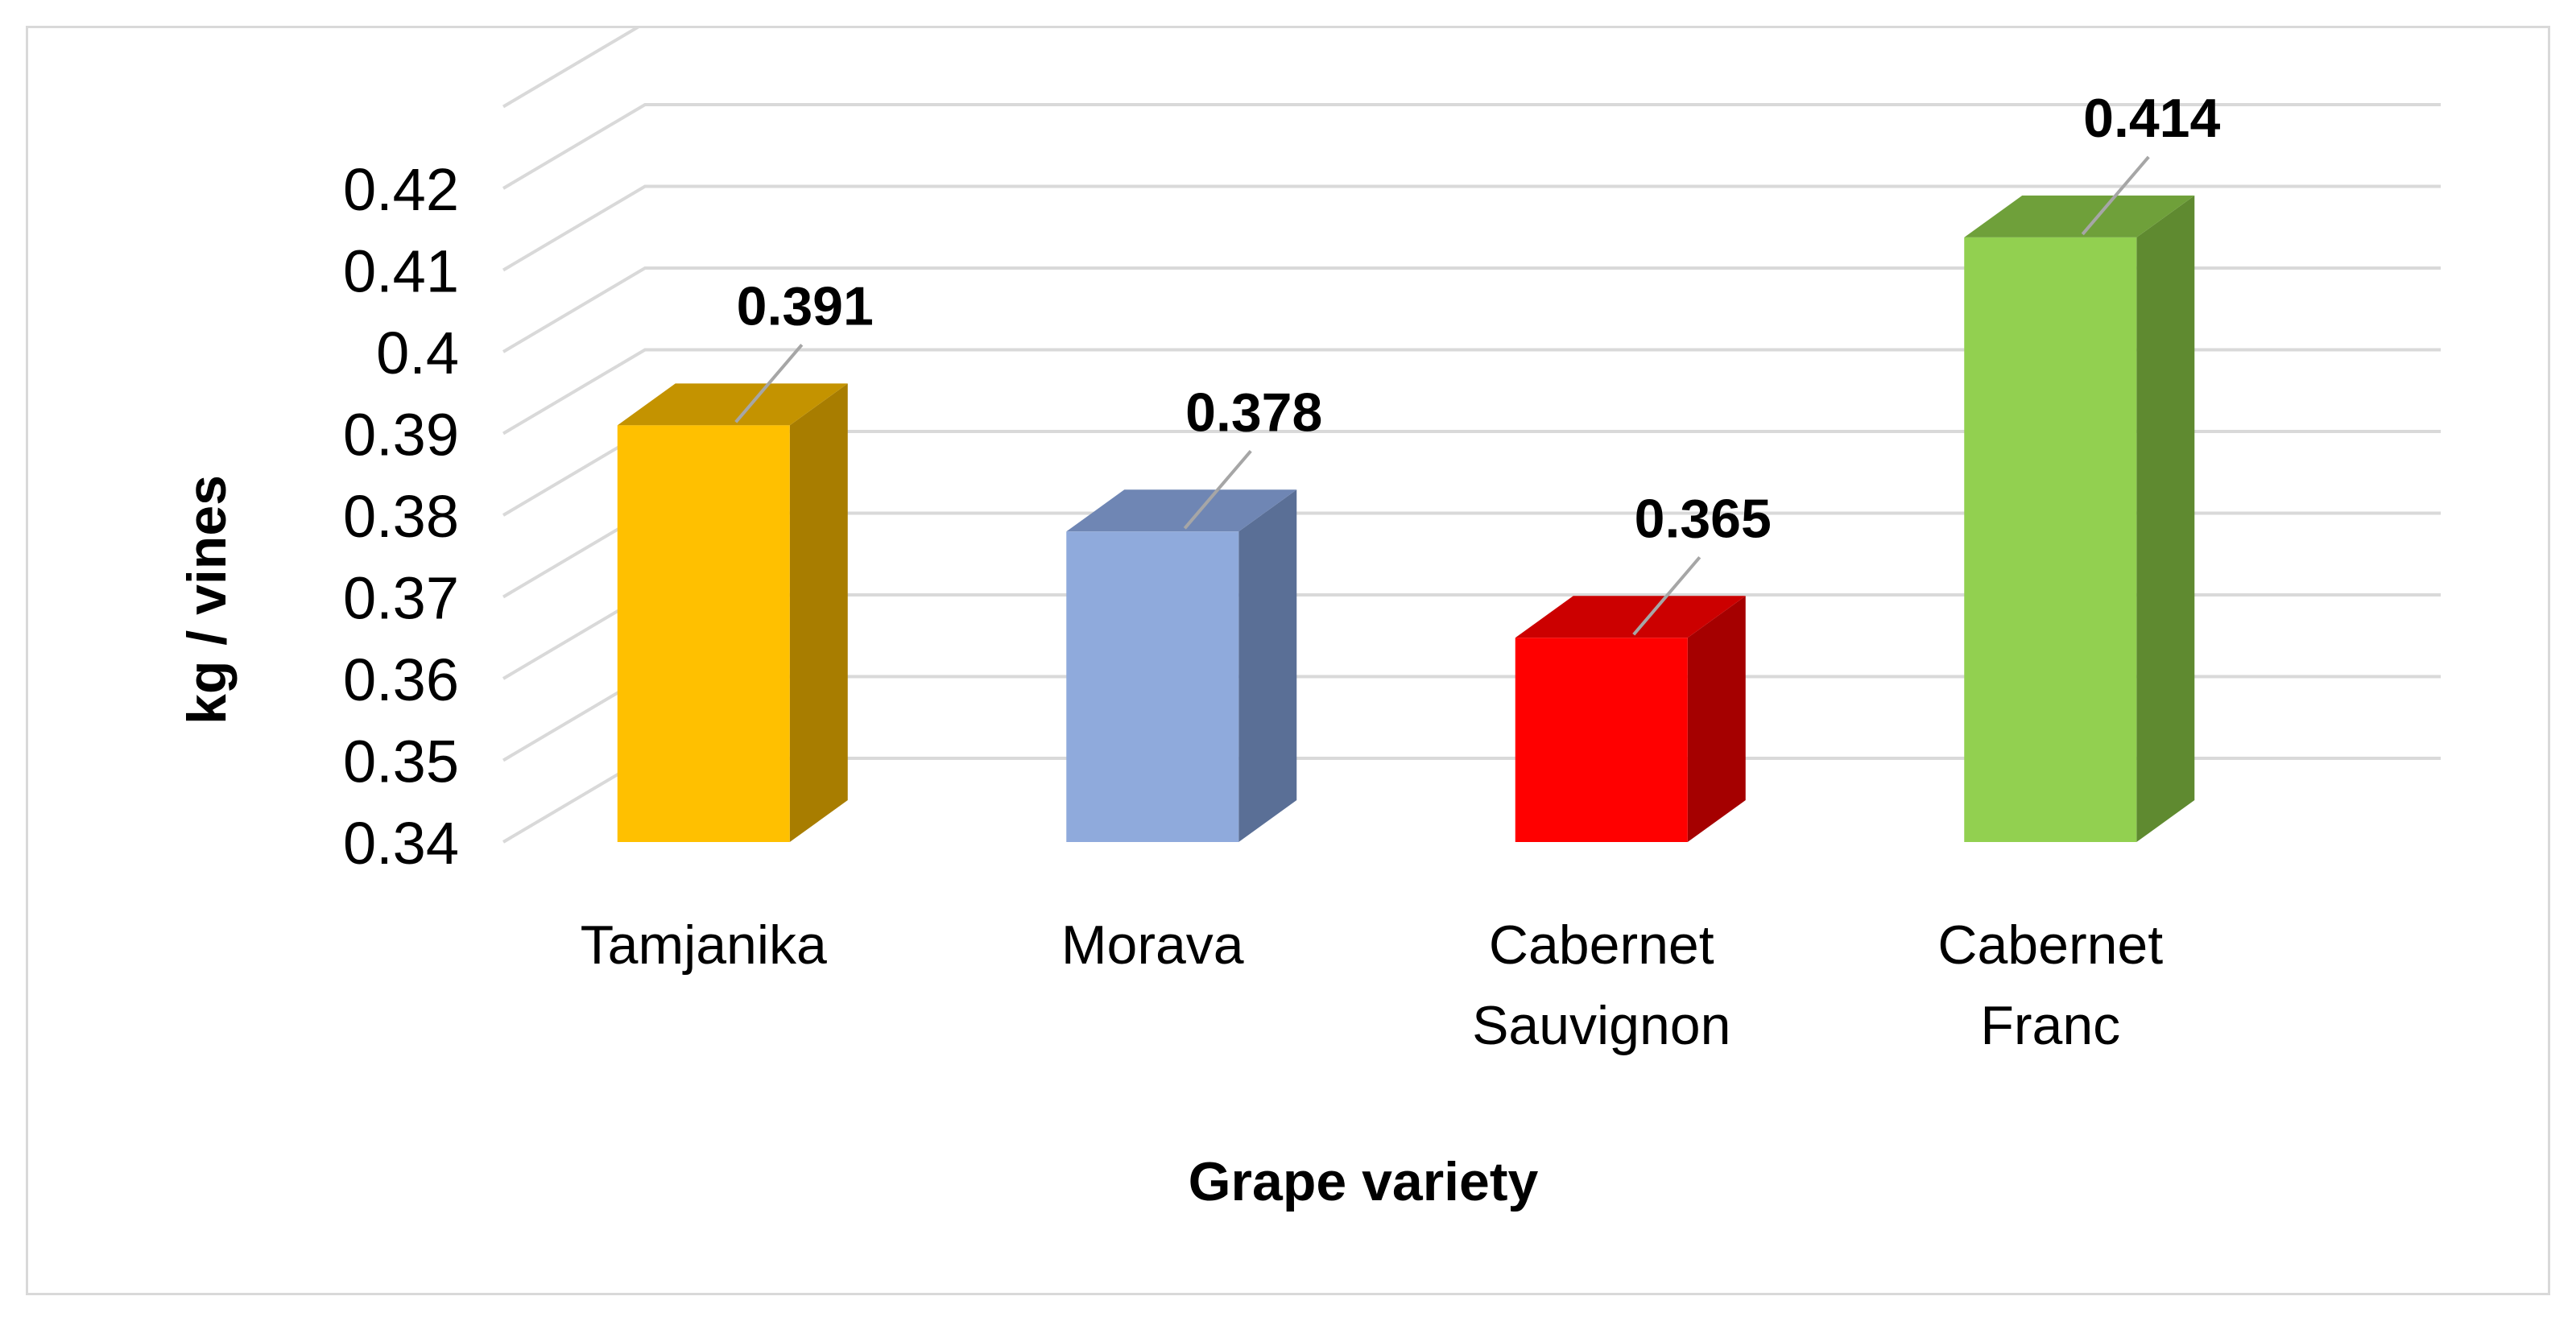 The image size is (2576, 1321). Describe the element at coordinates (401, 679) in the screenshot. I see `y-tick-label: 0.36` at that location.